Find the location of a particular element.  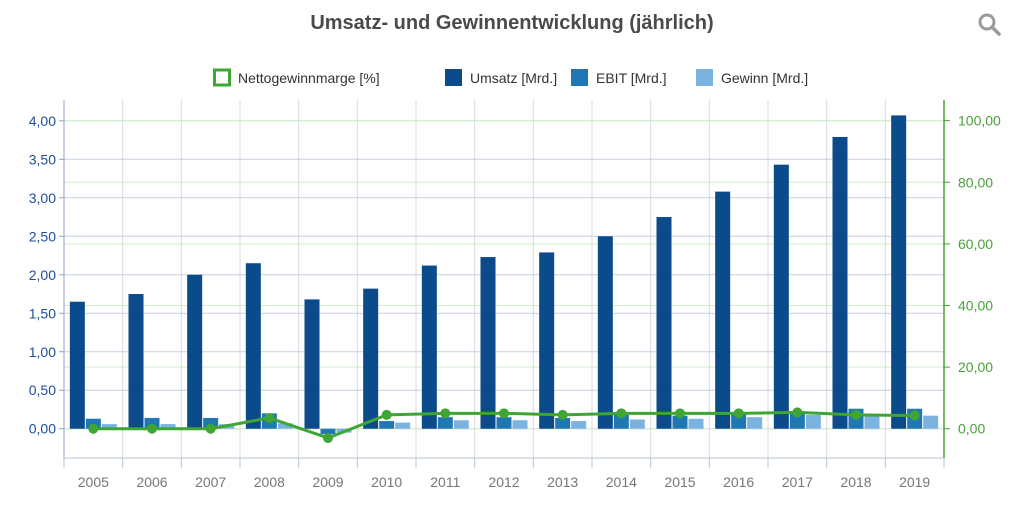

line-point-2009 is located at coordinates (328, 437).